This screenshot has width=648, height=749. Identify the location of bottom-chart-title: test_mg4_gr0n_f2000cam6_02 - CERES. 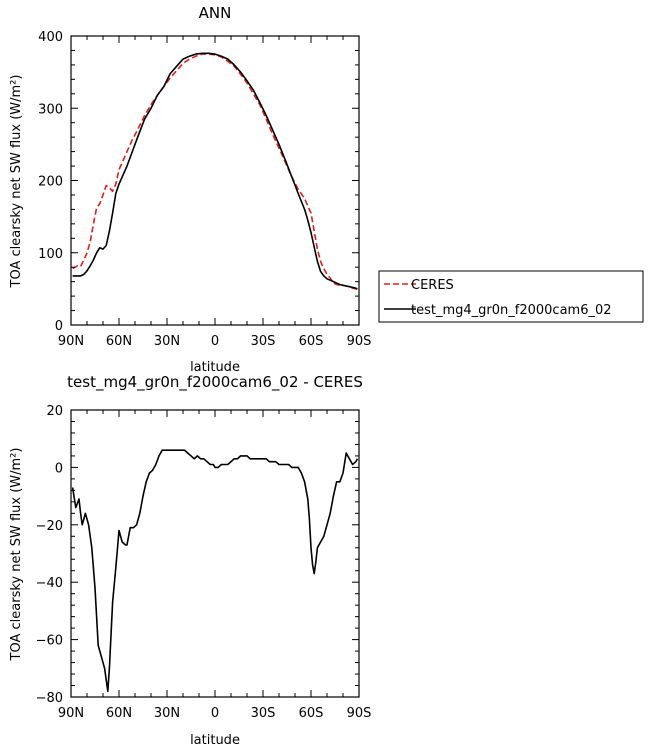
(215, 382).